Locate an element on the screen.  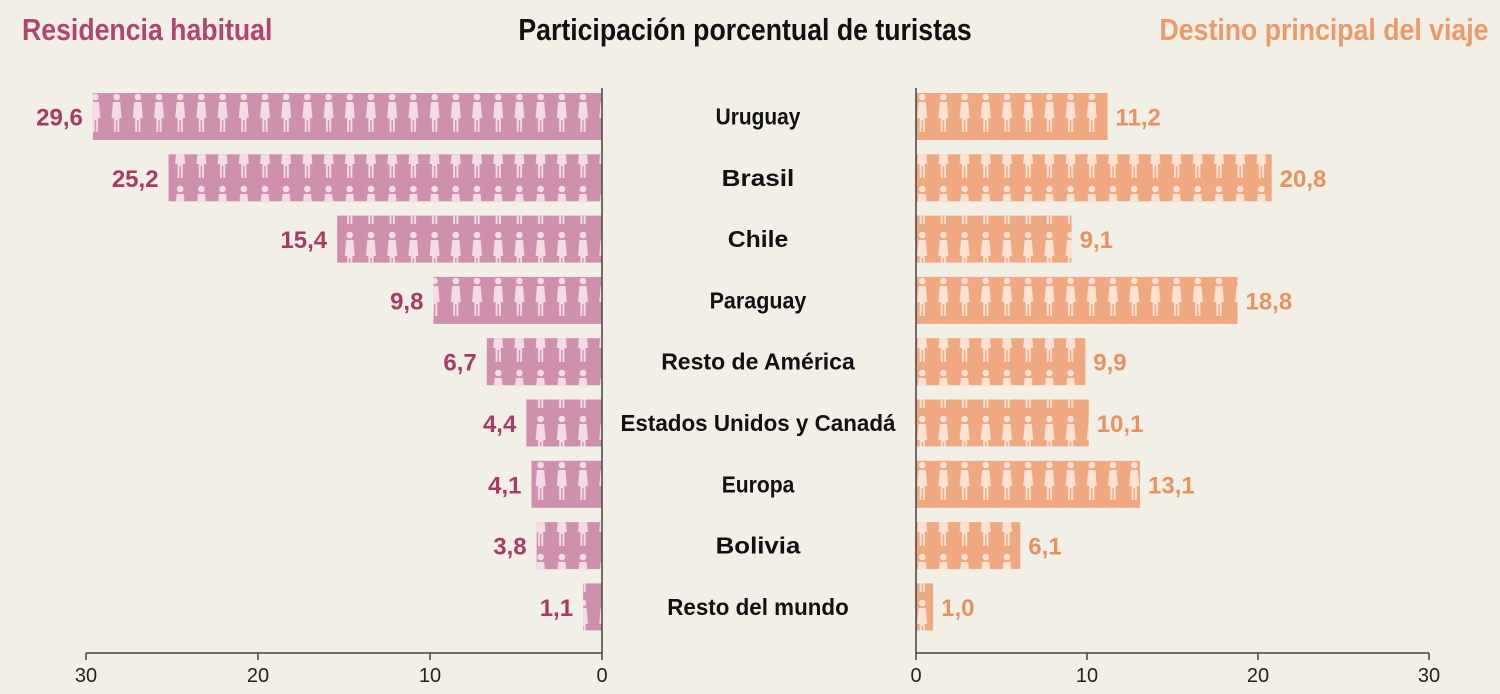
category-label: Bolivia is located at coordinates (758, 546).